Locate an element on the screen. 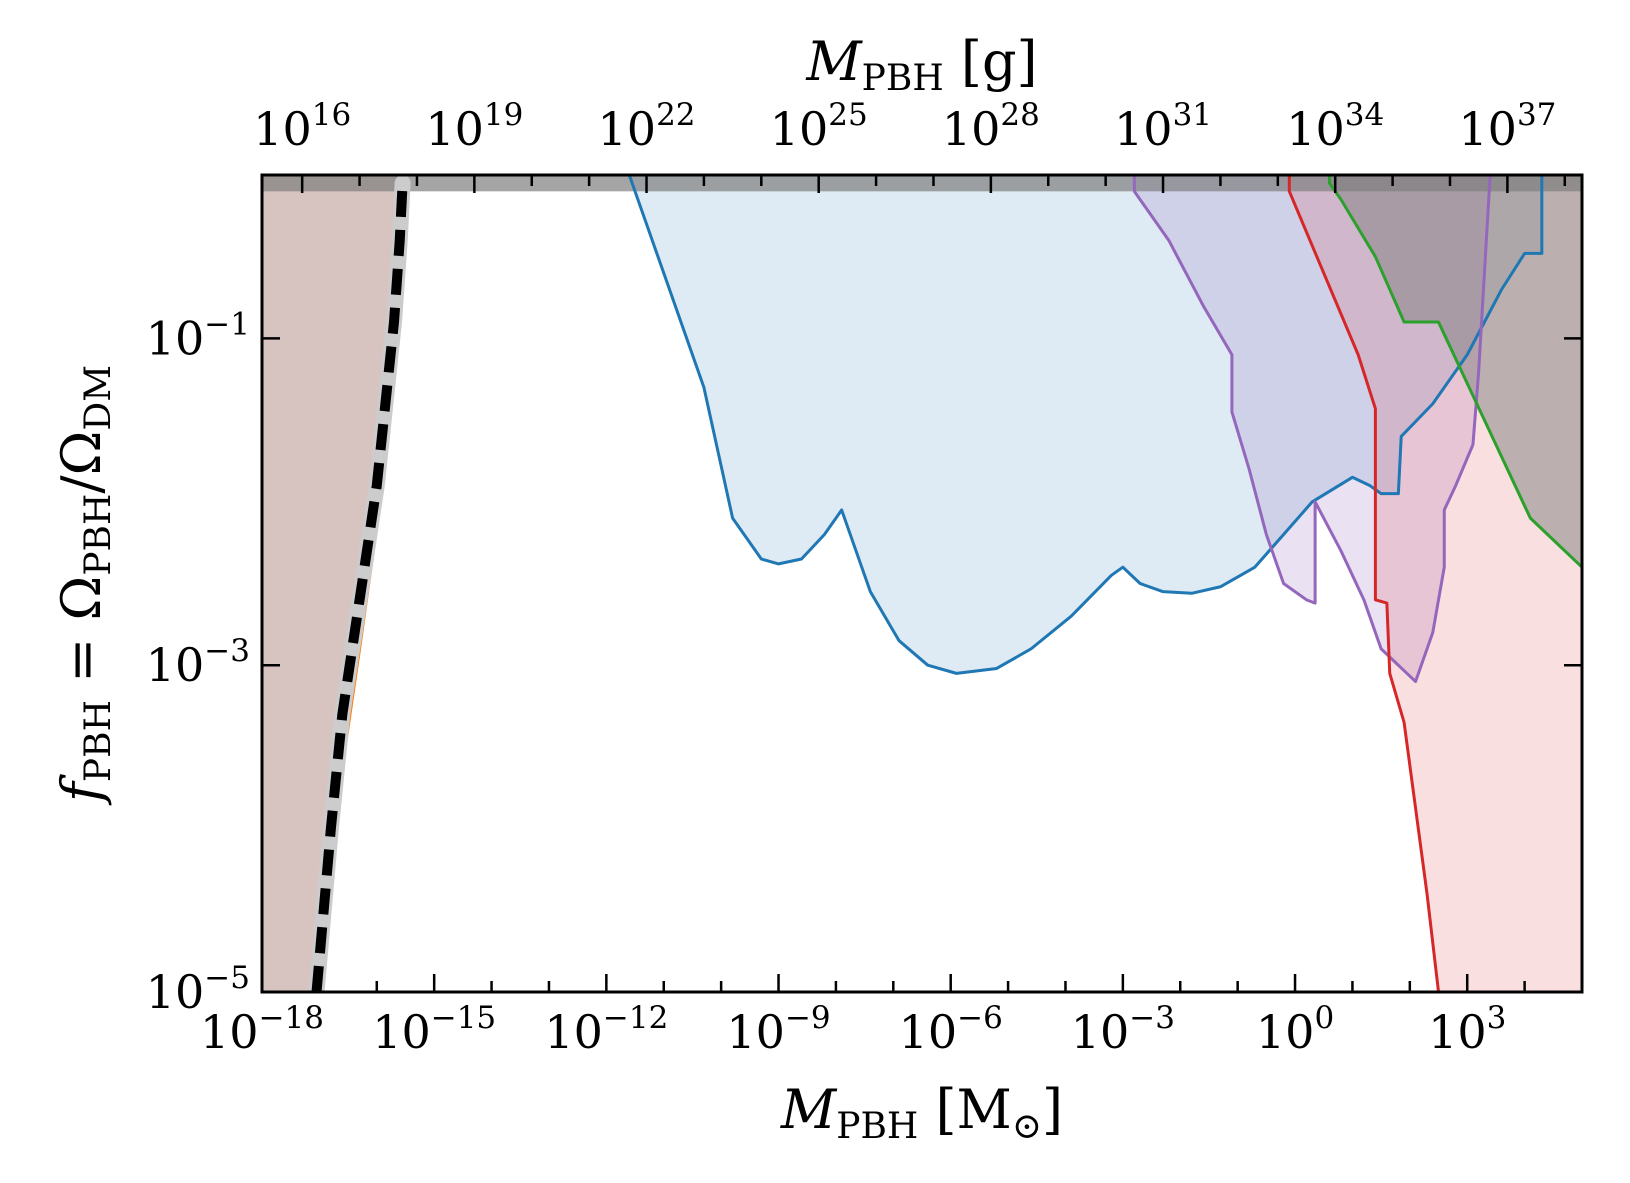 The height and width of the screenshot is (1183, 1630). microlensing-purple-line is located at coordinates (1312, 429).